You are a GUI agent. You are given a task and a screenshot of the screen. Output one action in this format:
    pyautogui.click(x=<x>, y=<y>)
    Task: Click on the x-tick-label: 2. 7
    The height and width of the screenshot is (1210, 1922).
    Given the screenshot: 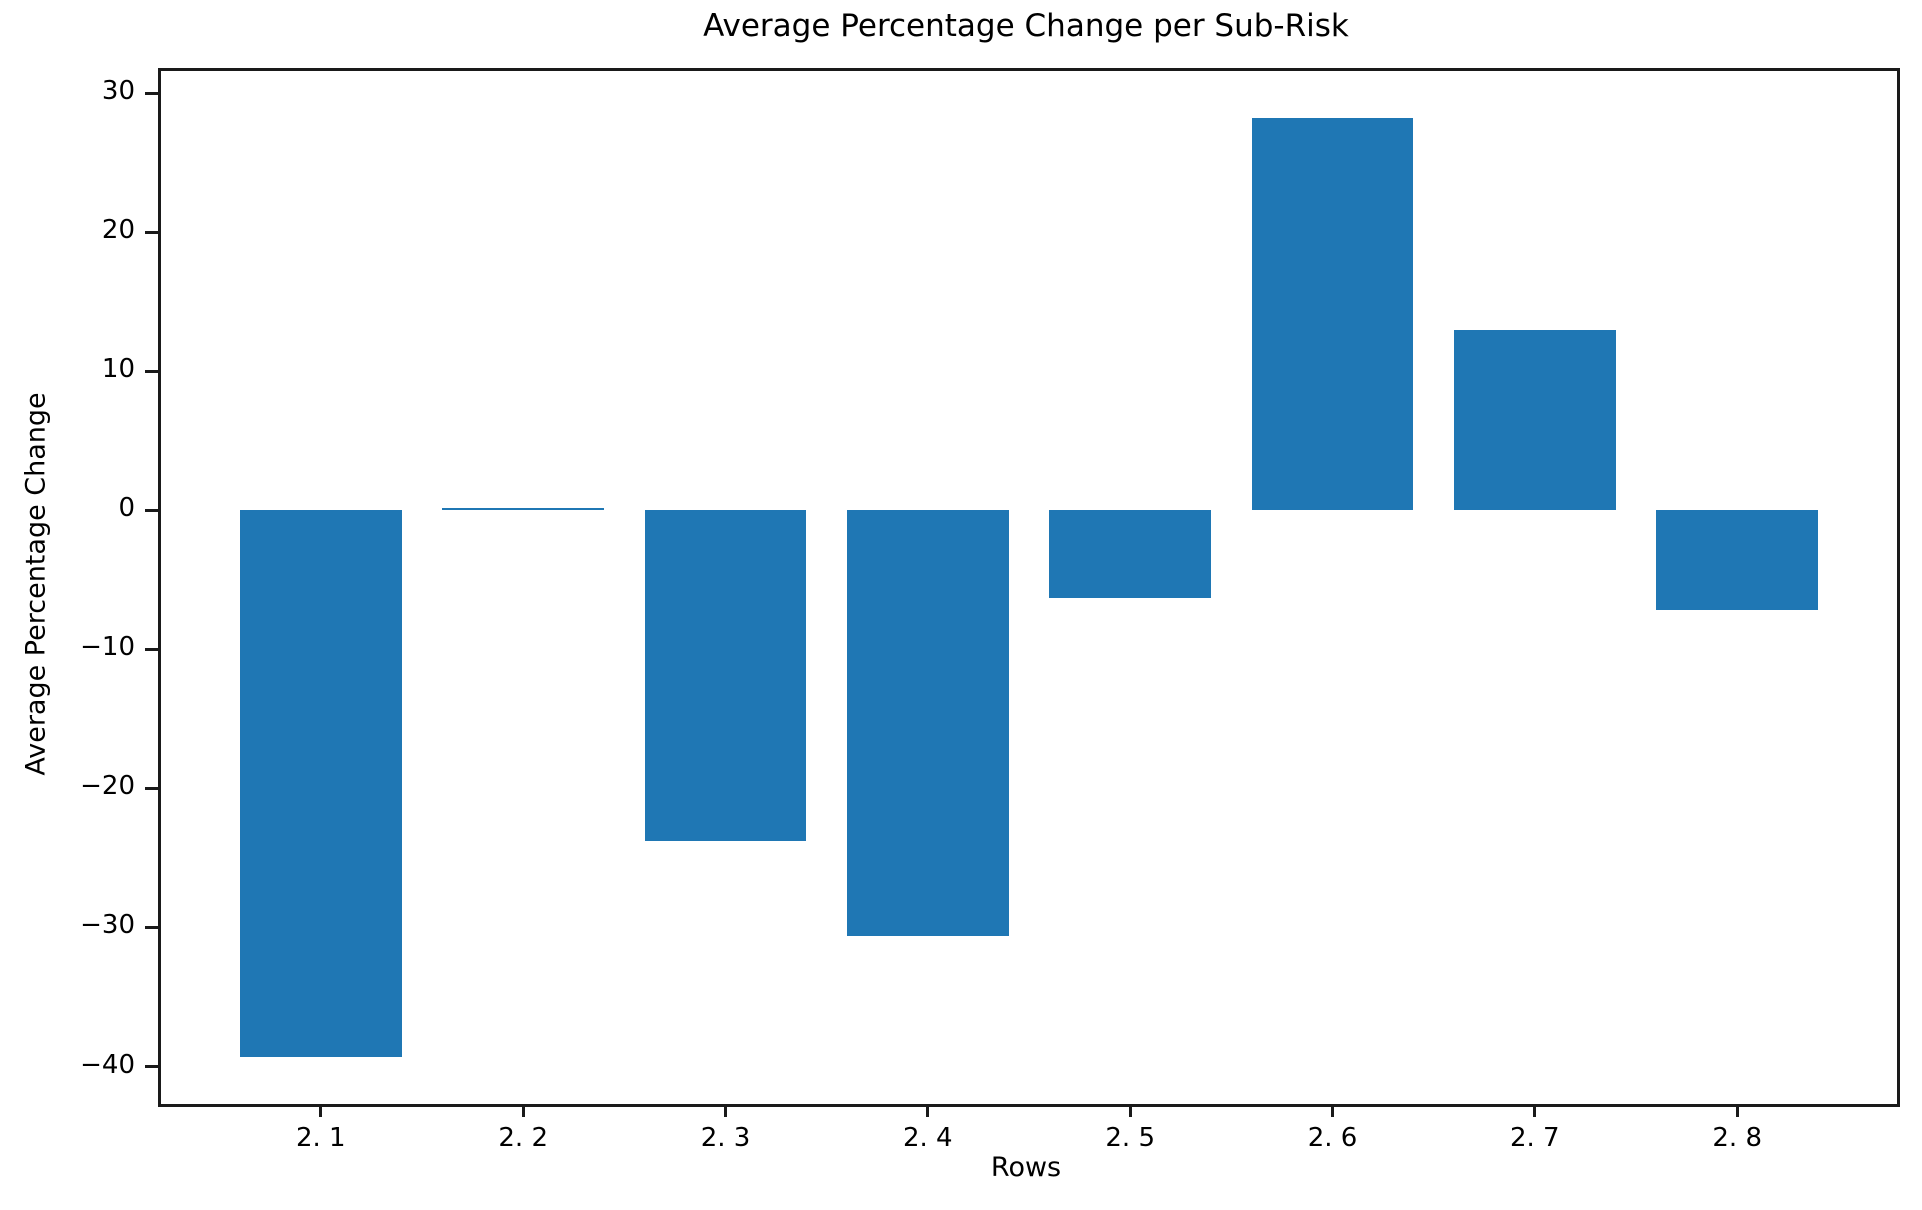 What is the action you would take?
    pyautogui.click(x=1534, y=1138)
    